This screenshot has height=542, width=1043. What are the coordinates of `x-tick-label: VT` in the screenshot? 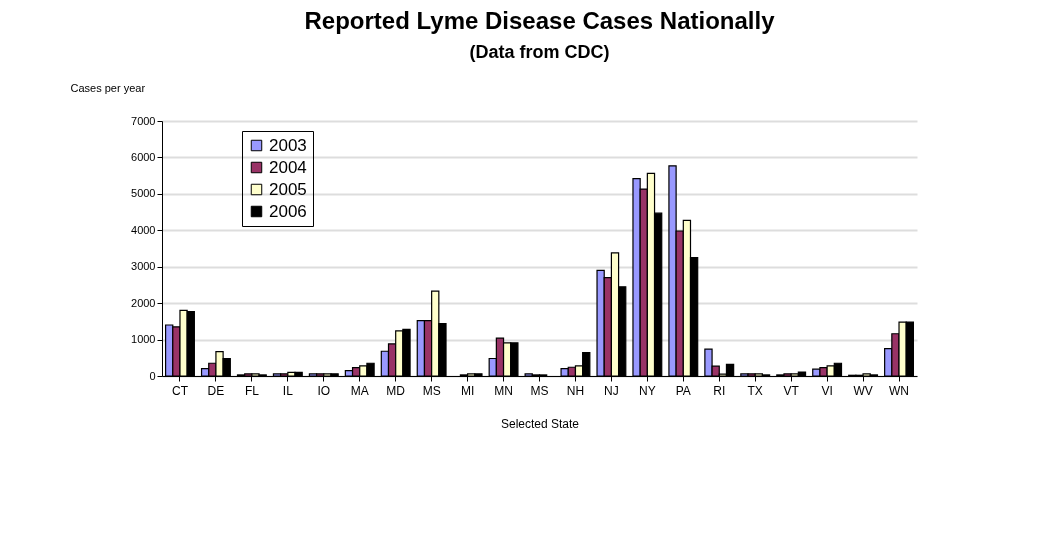 It's located at (791, 390).